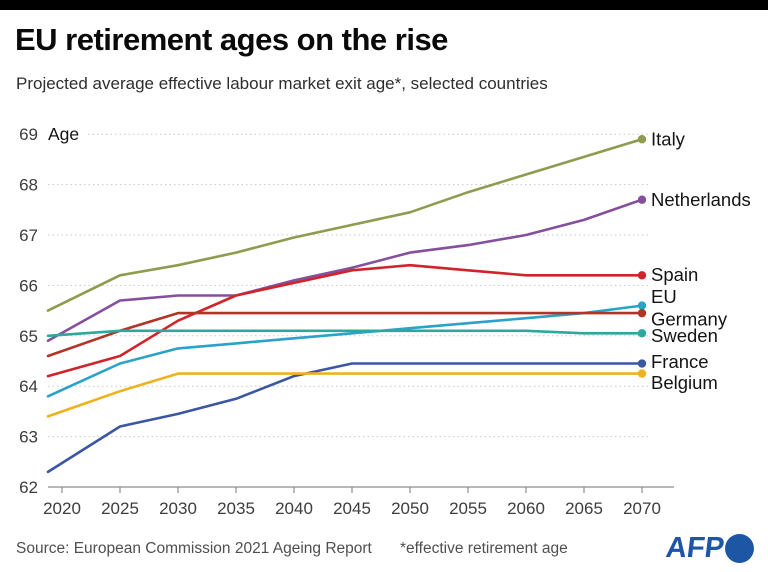 This screenshot has height=572, width=768. I want to click on afp-logo-circle-icon, so click(739, 548).